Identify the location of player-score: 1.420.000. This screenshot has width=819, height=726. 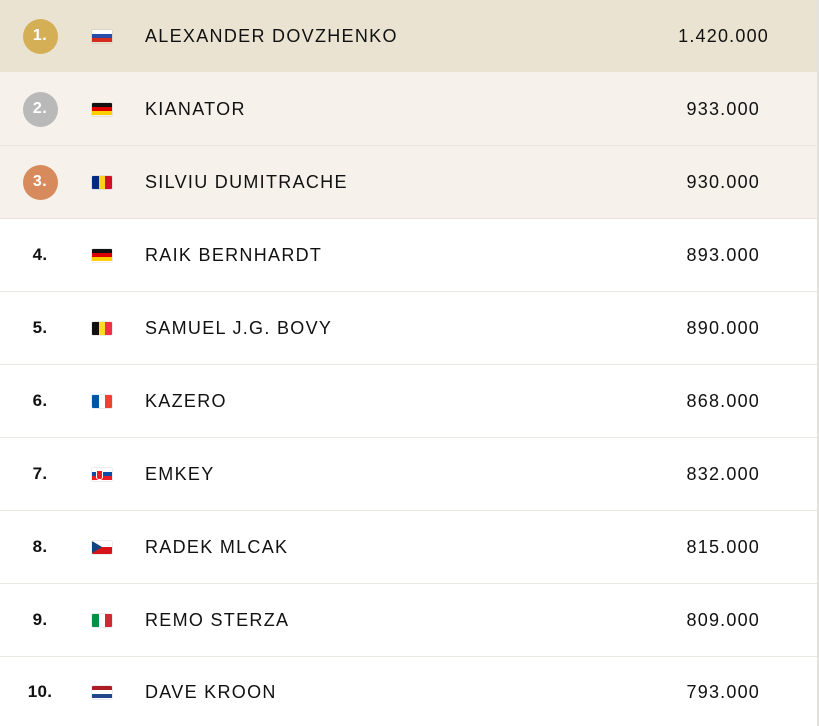
(723, 35).